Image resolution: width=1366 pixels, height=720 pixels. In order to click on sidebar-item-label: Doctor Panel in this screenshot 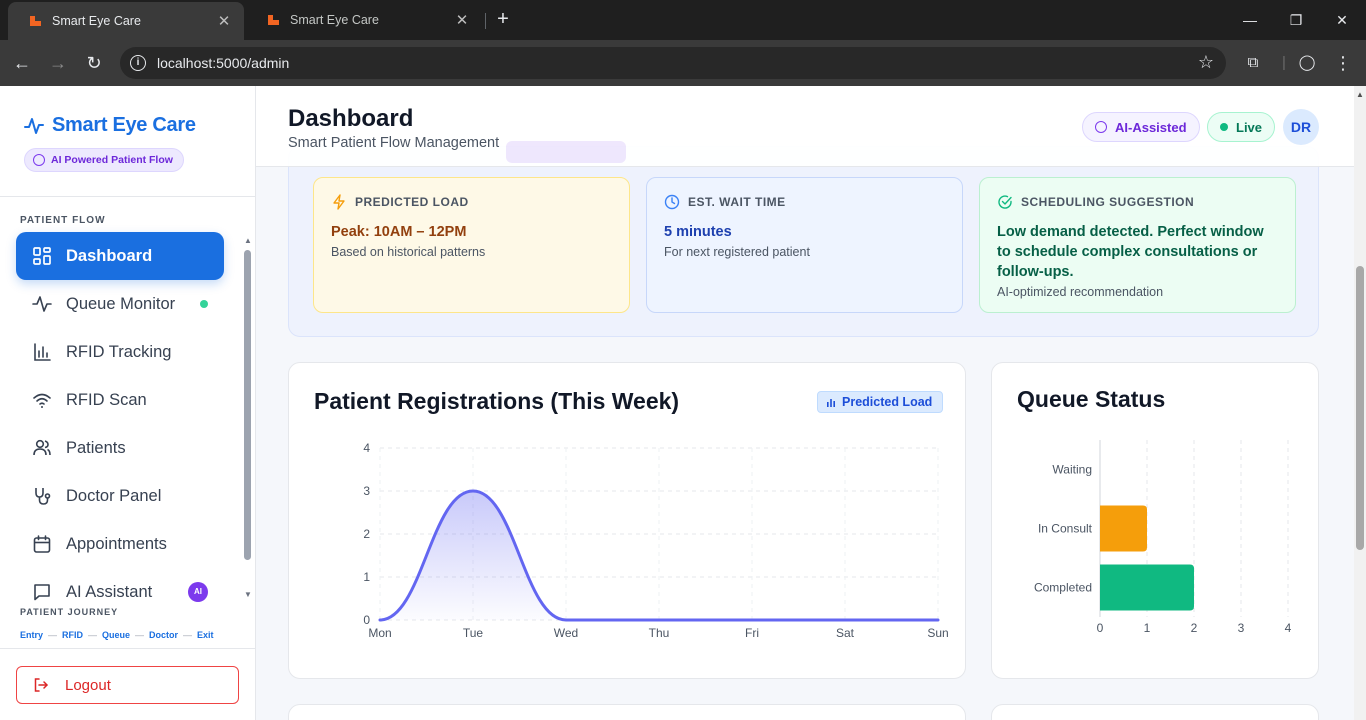, I will do `click(114, 495)`.